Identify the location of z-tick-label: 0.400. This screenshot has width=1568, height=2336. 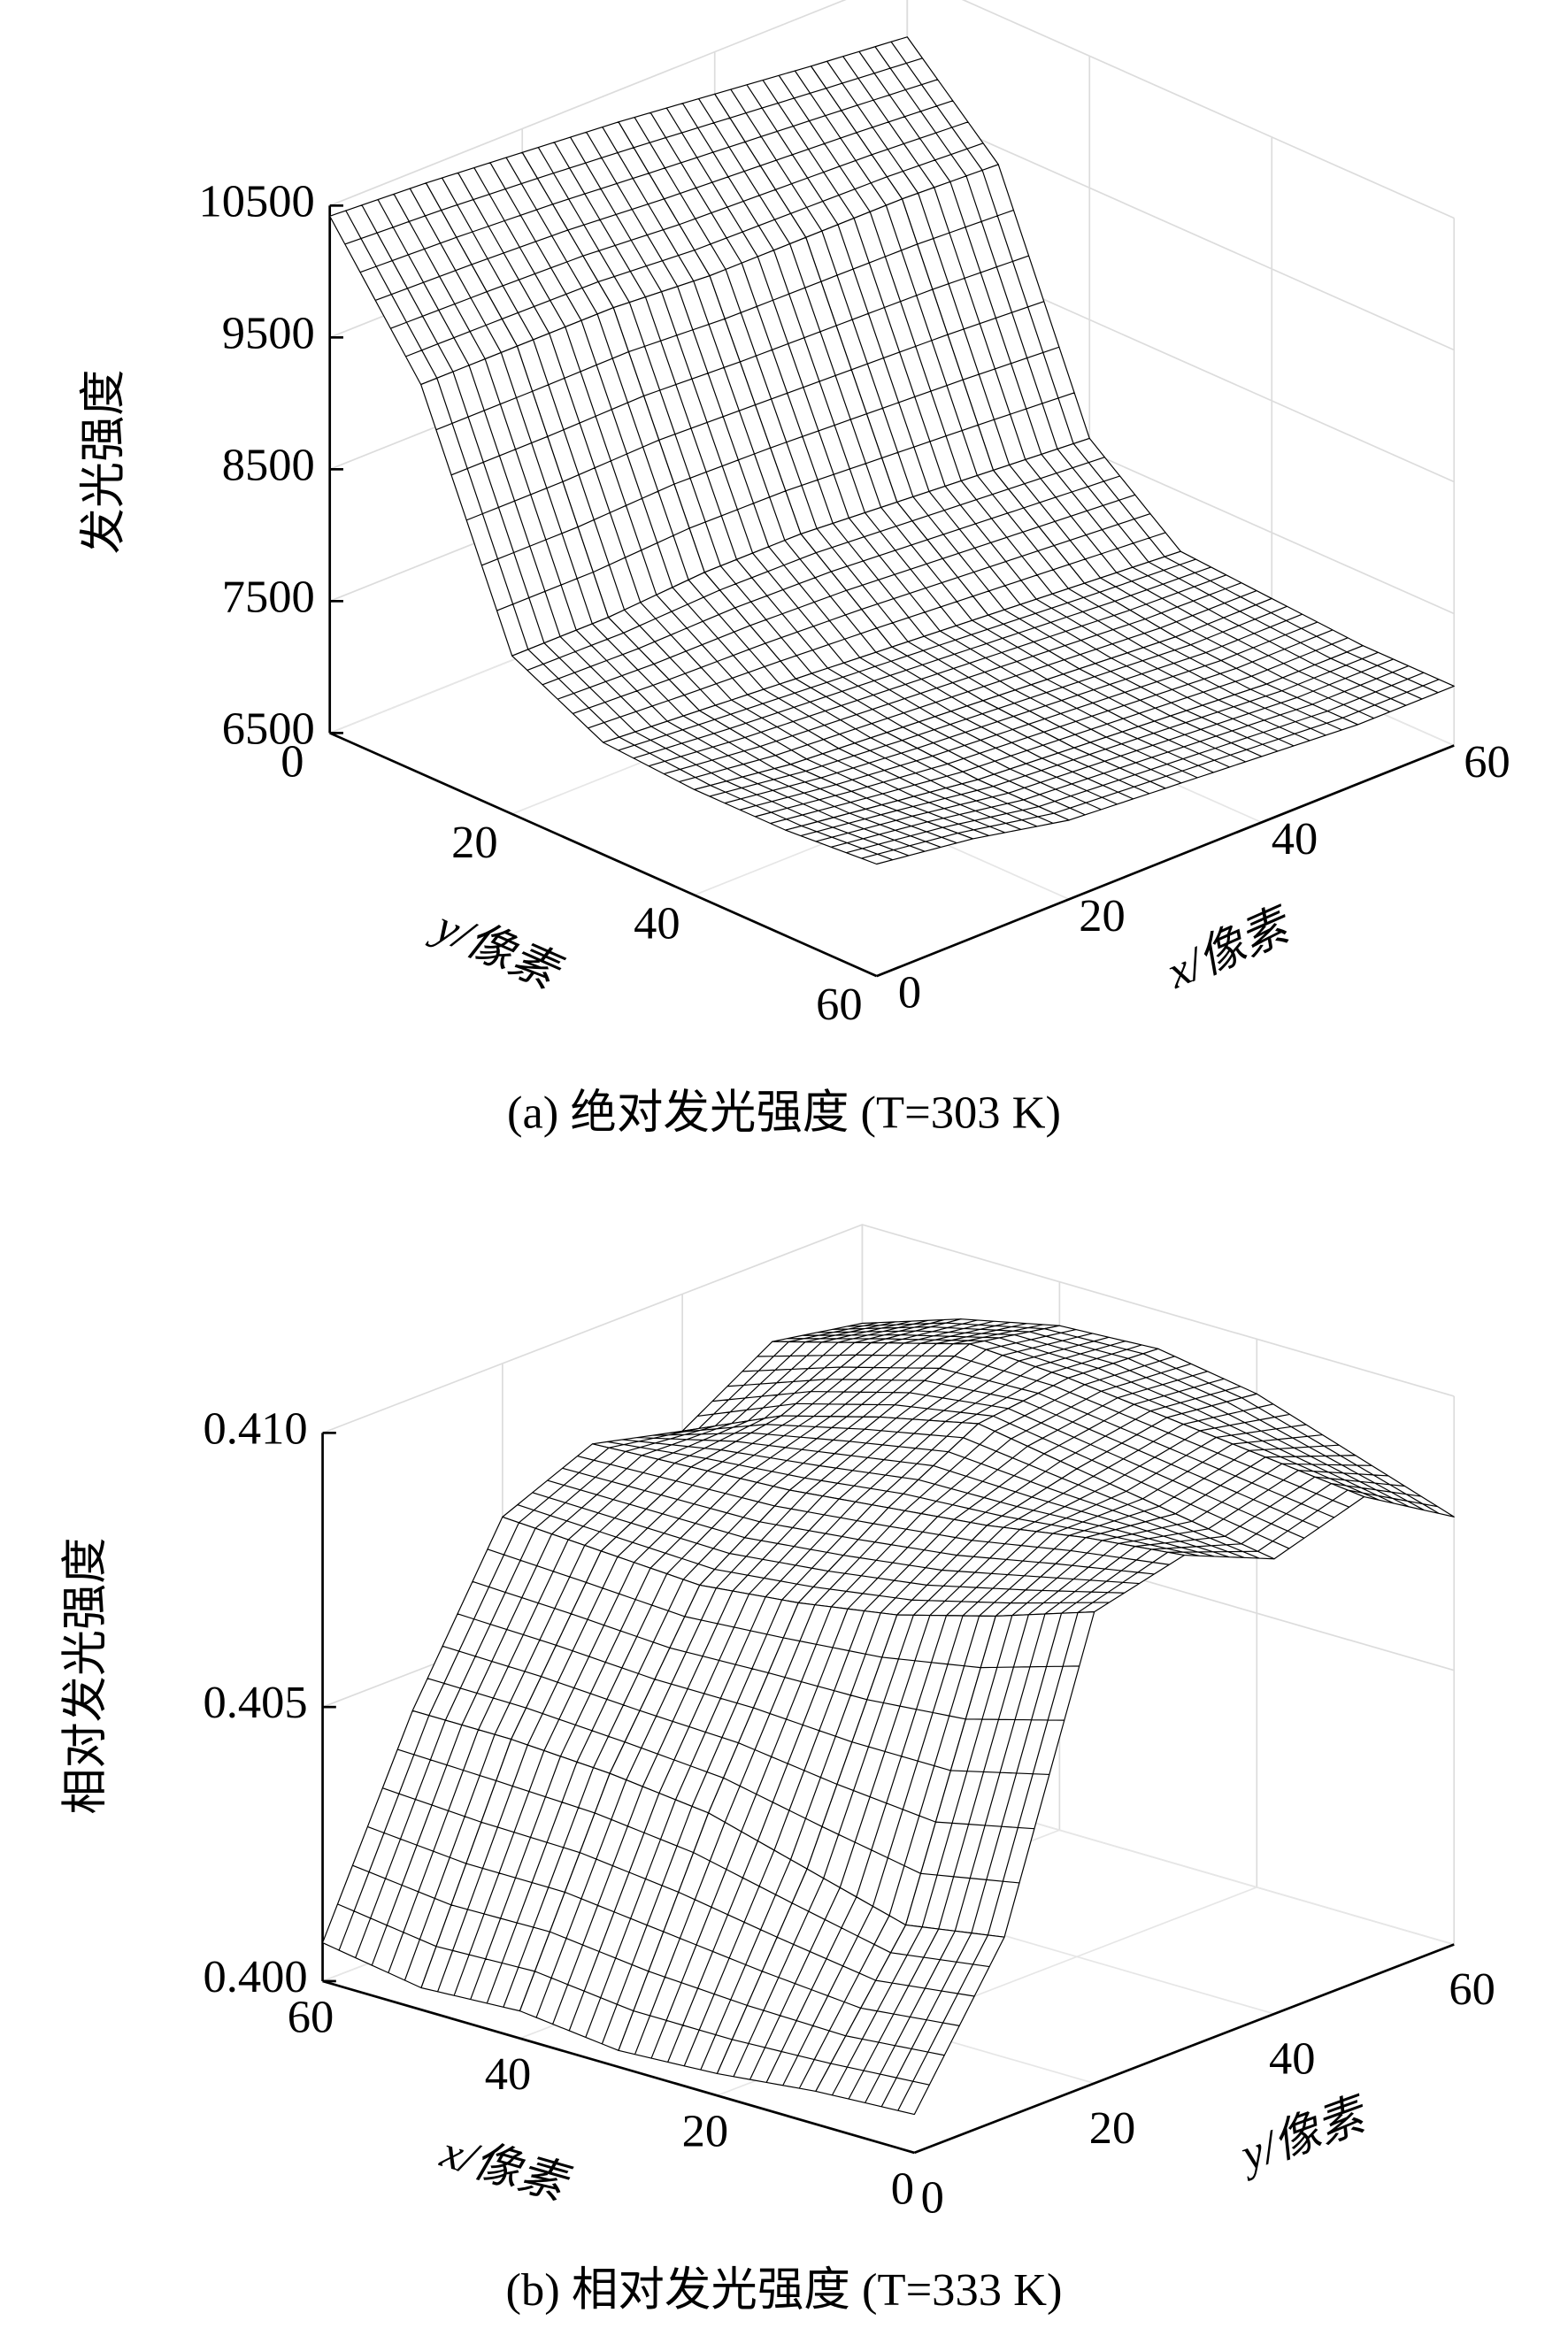
(255, 1977).